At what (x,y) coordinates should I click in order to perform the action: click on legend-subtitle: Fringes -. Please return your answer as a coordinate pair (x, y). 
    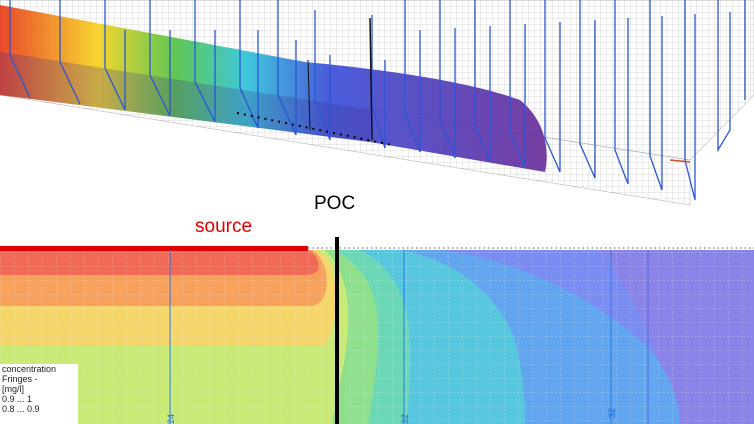
    Looking at the image, I should click on (20, 379).